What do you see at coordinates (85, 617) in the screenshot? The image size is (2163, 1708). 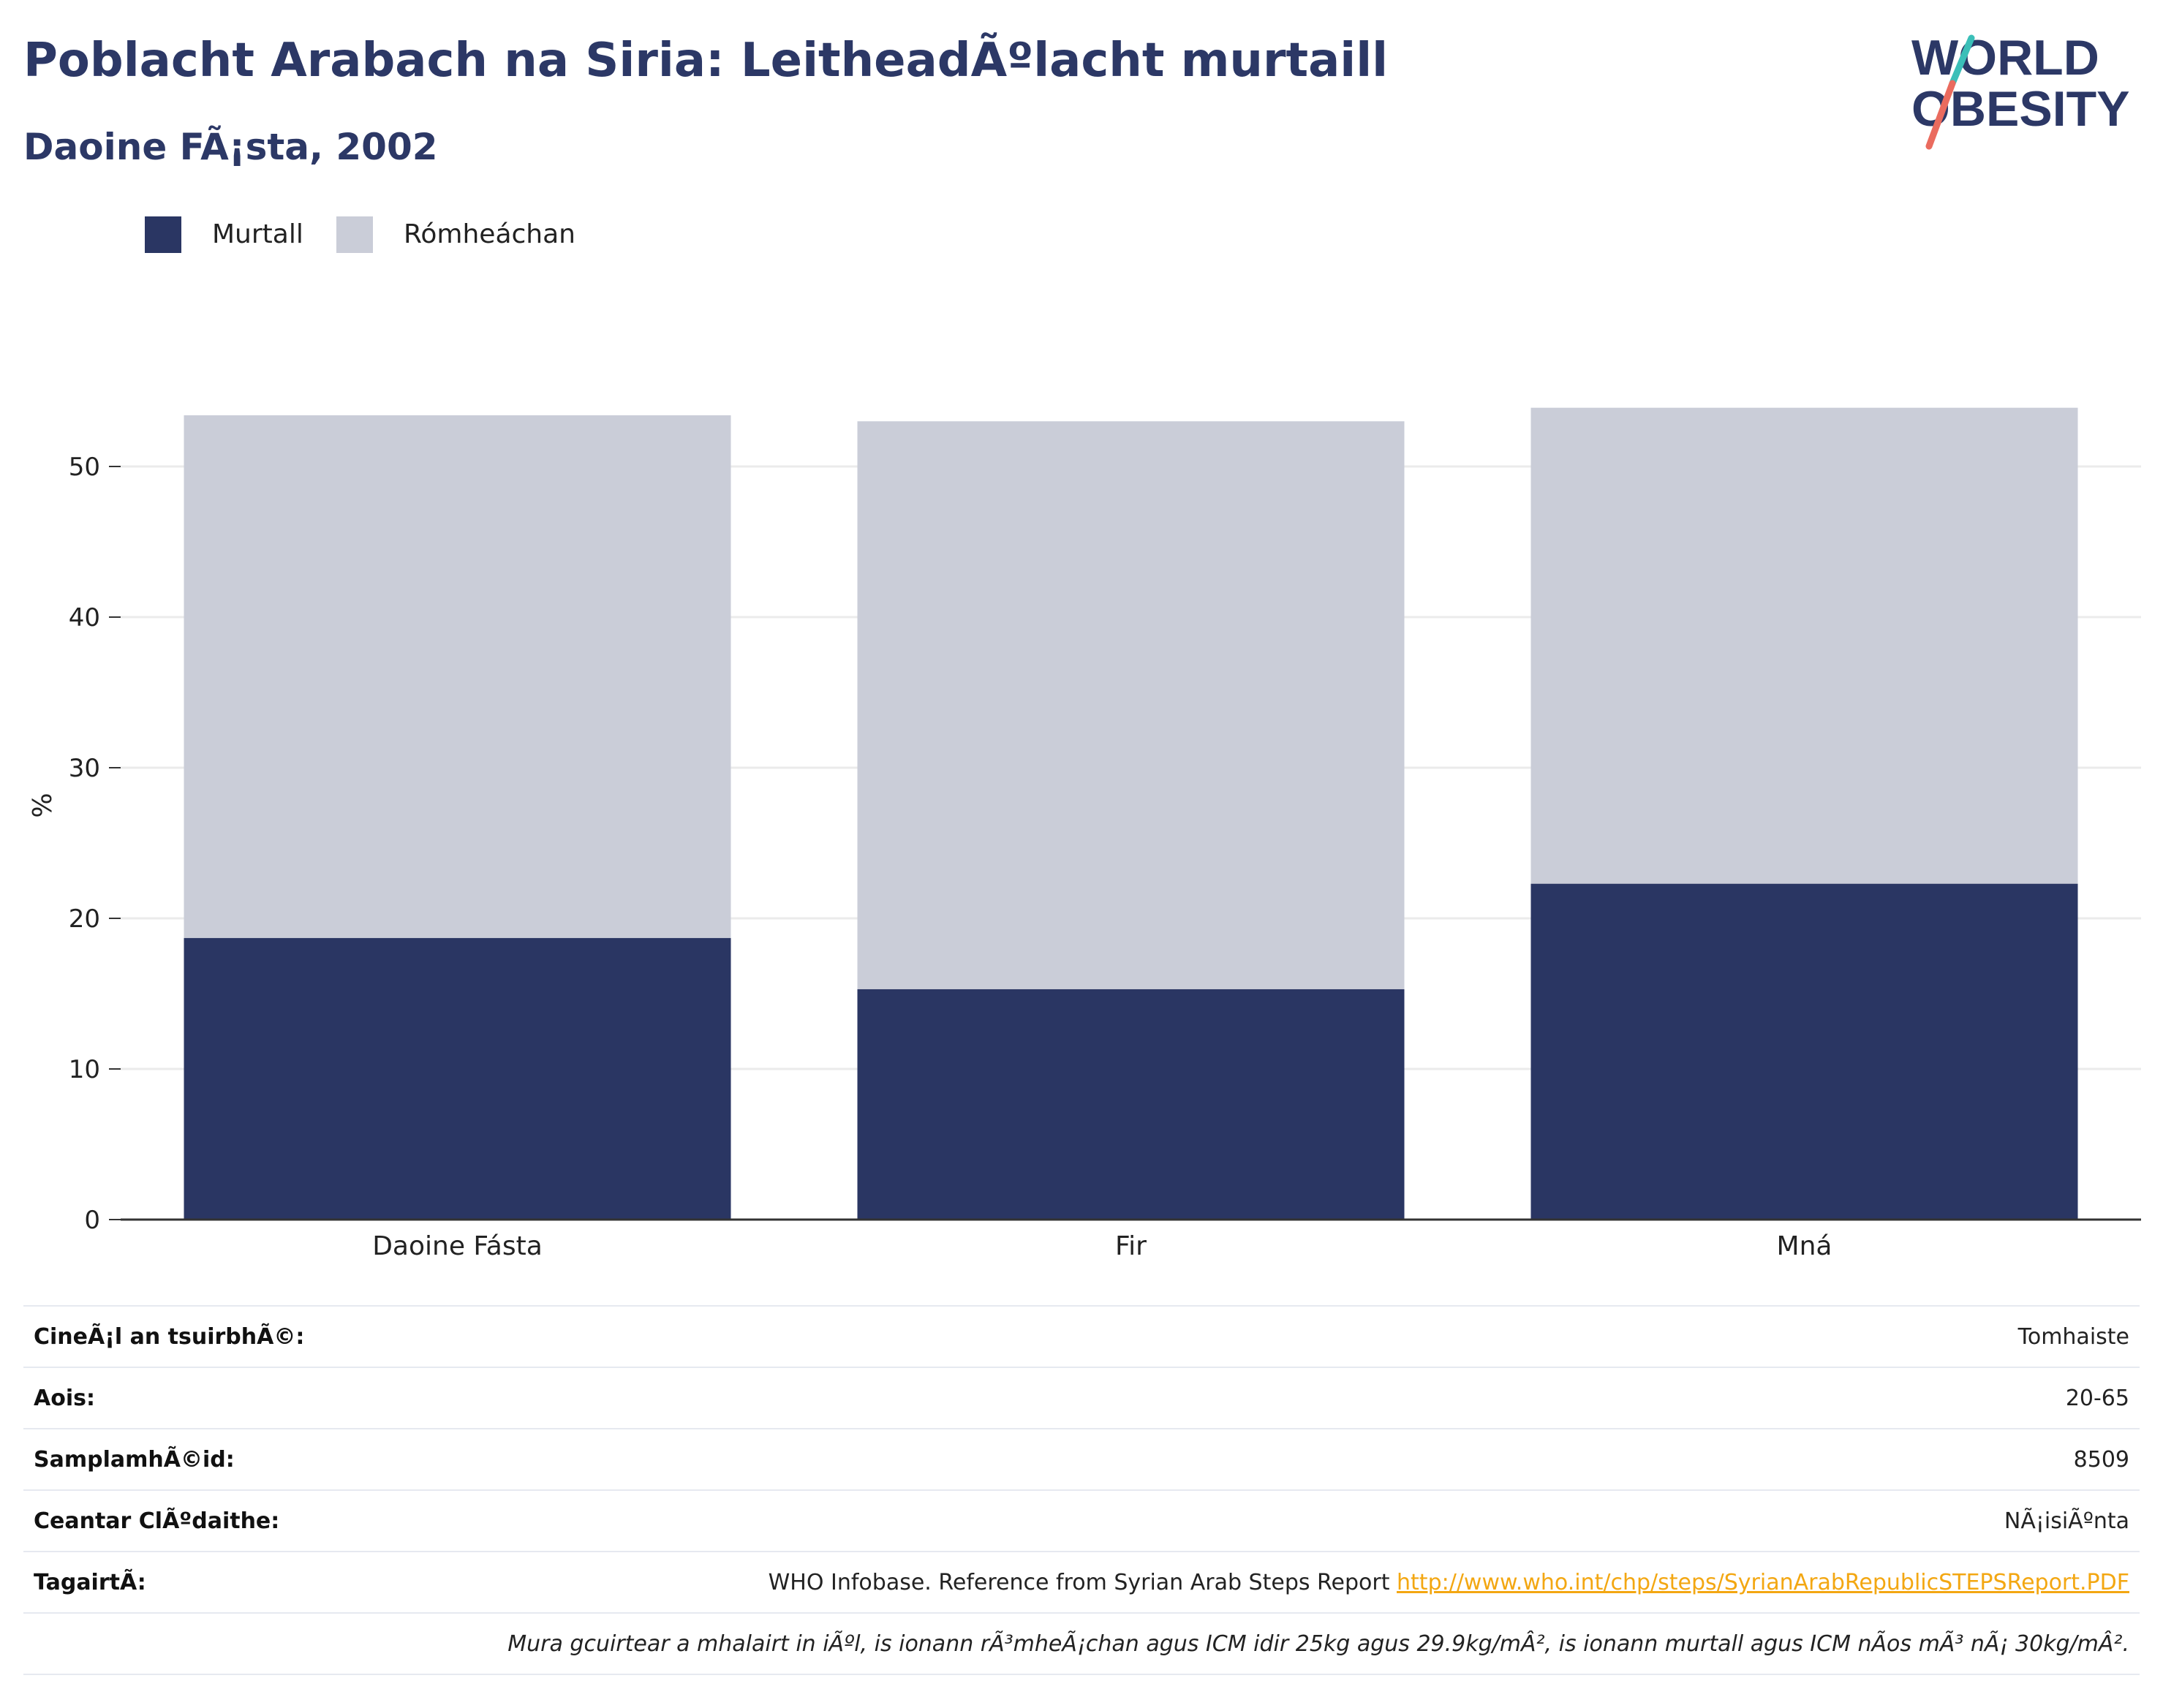 I see `y-tick-label: 40` at bounding box center [85, 617].